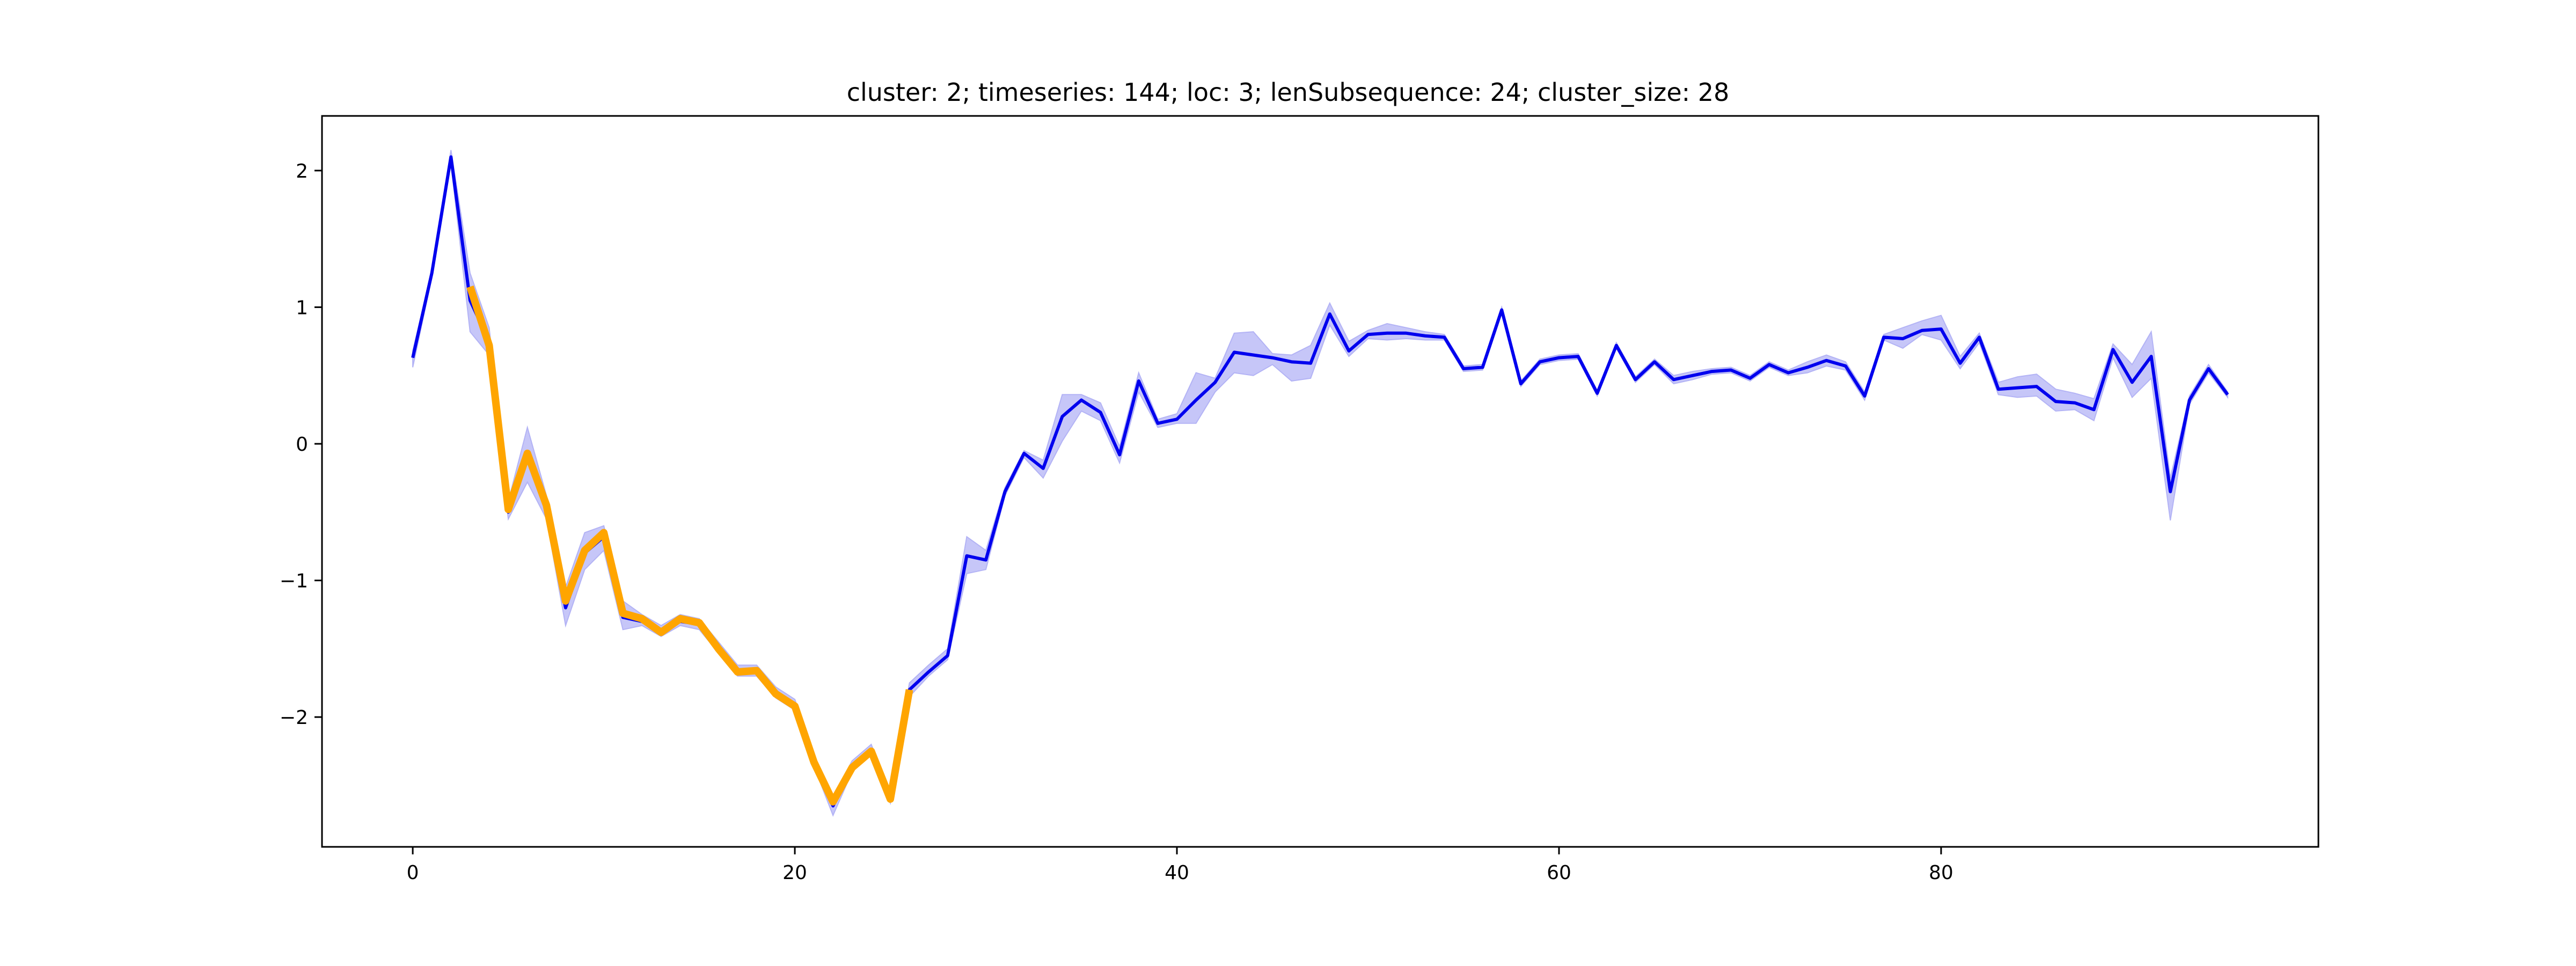 Image resolution: width=2576 pixels, height=966 pixels. Describe the element at coordinates (294, 581) in the screenshot. I see `y-tick-label: −1` at that location.